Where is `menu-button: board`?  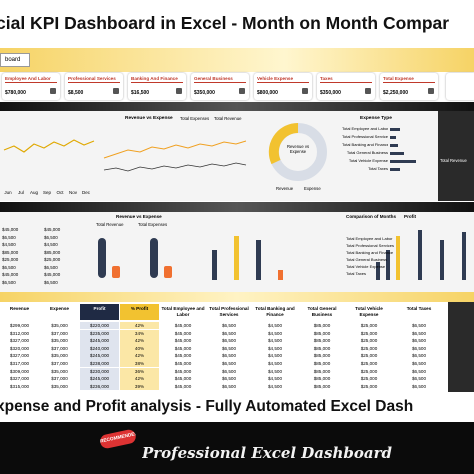
menu-button: board is located at coordinates (15, 60).